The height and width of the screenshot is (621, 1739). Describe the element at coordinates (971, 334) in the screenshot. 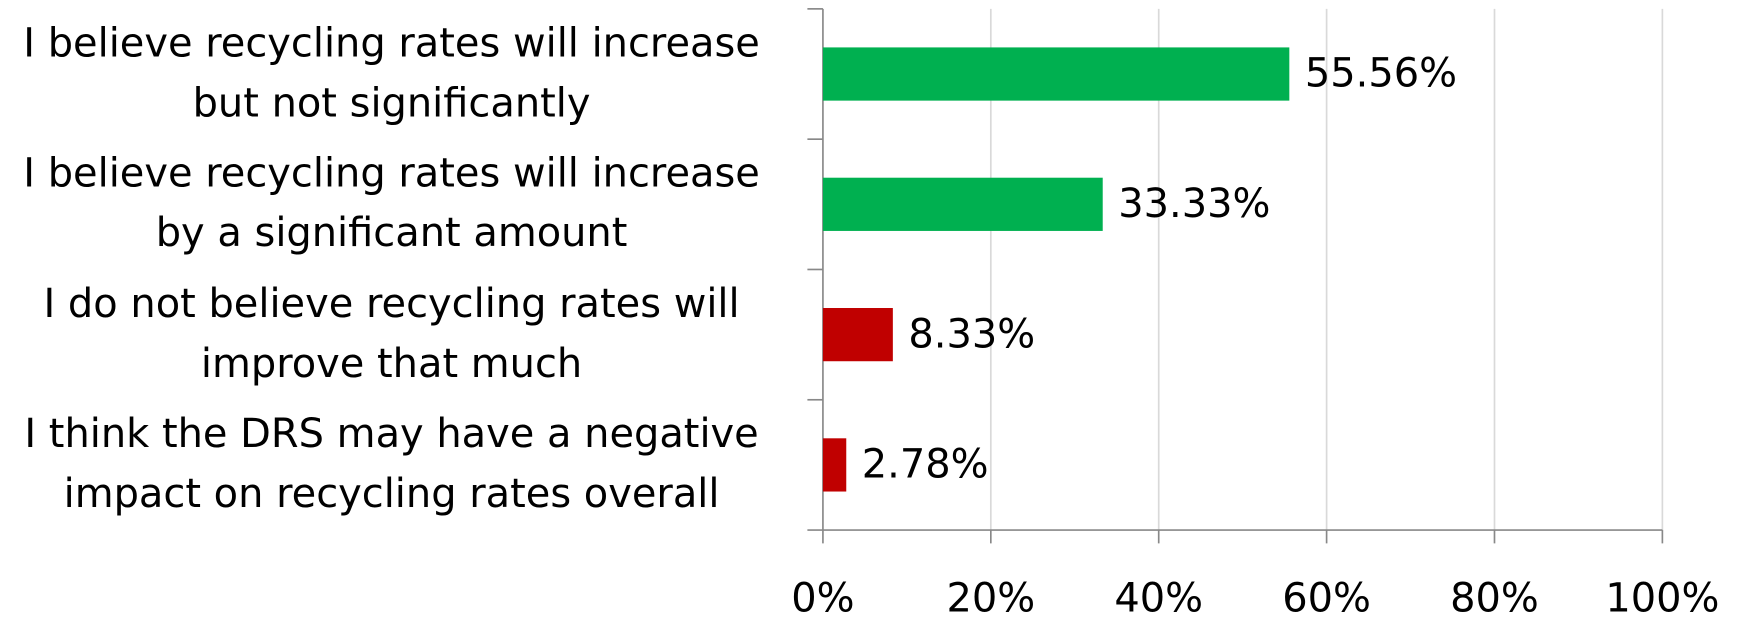

I see `value-label: 8.33%` at that location.